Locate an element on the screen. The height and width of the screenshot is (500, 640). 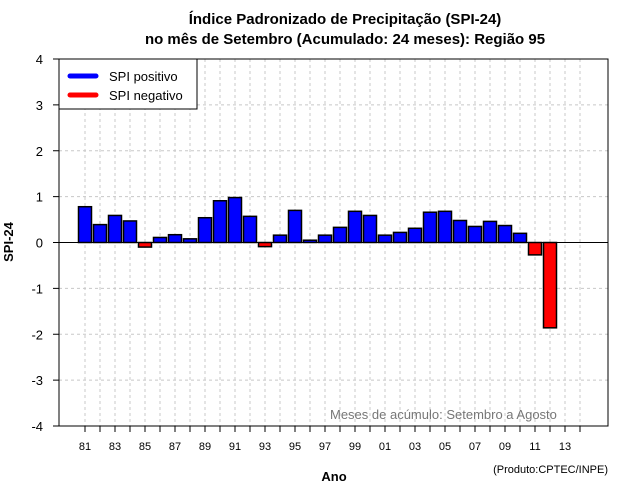
bar-1987 is located at coordinates (175, 238).